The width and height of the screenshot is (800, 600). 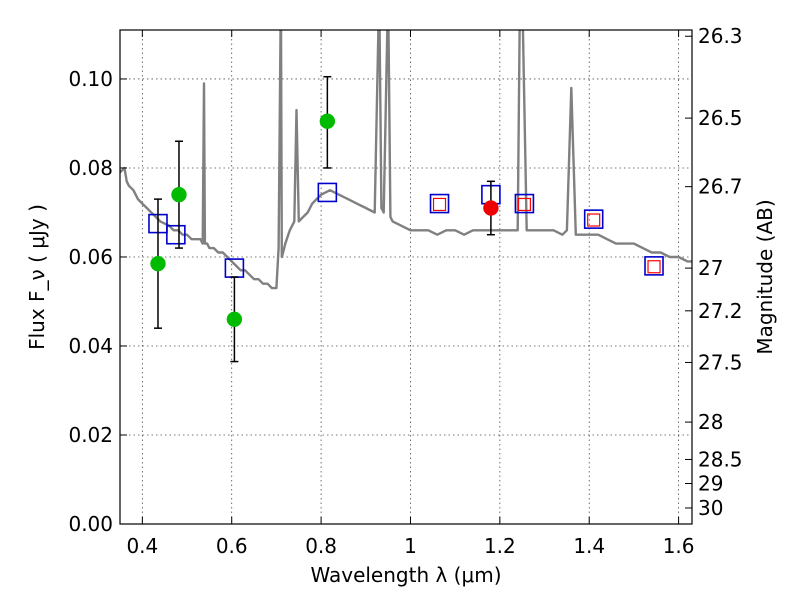 I want to click on y2-tick-label: 28.5, so click(x=720, y=459).